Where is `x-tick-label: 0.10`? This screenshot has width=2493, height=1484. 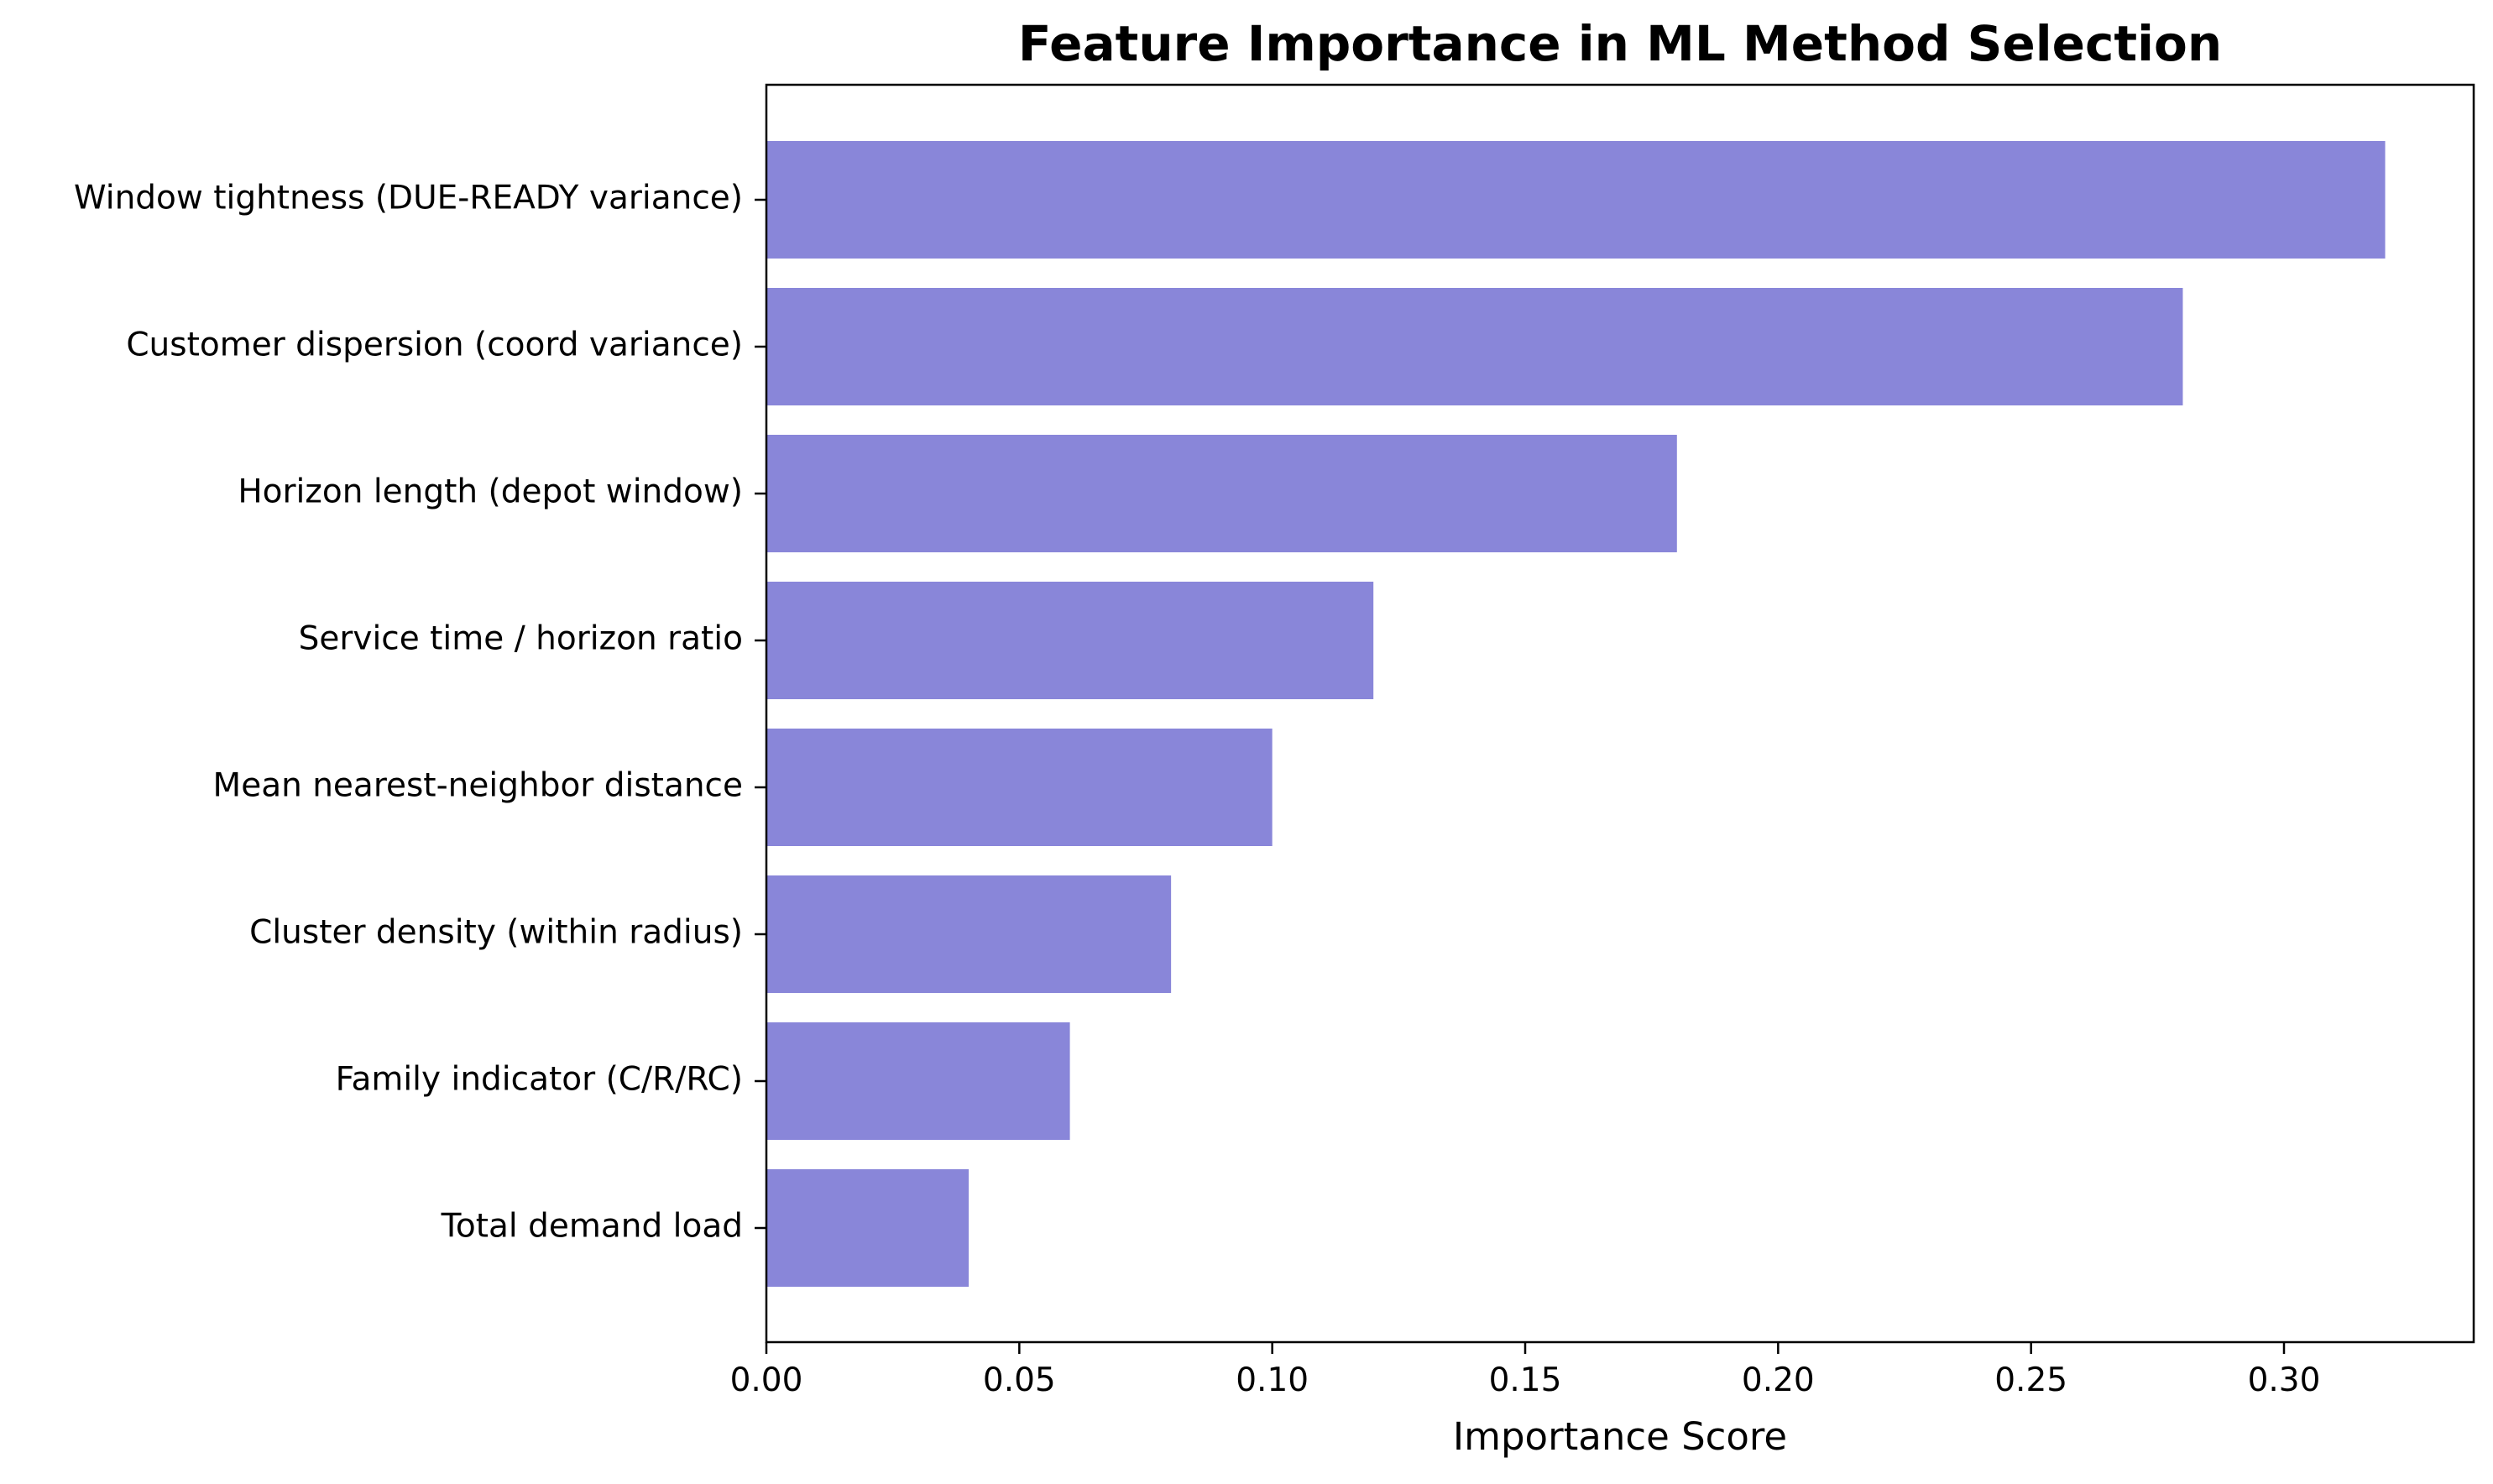
x-tick-label: 0.10 is located at coordinates (1272, 1380).